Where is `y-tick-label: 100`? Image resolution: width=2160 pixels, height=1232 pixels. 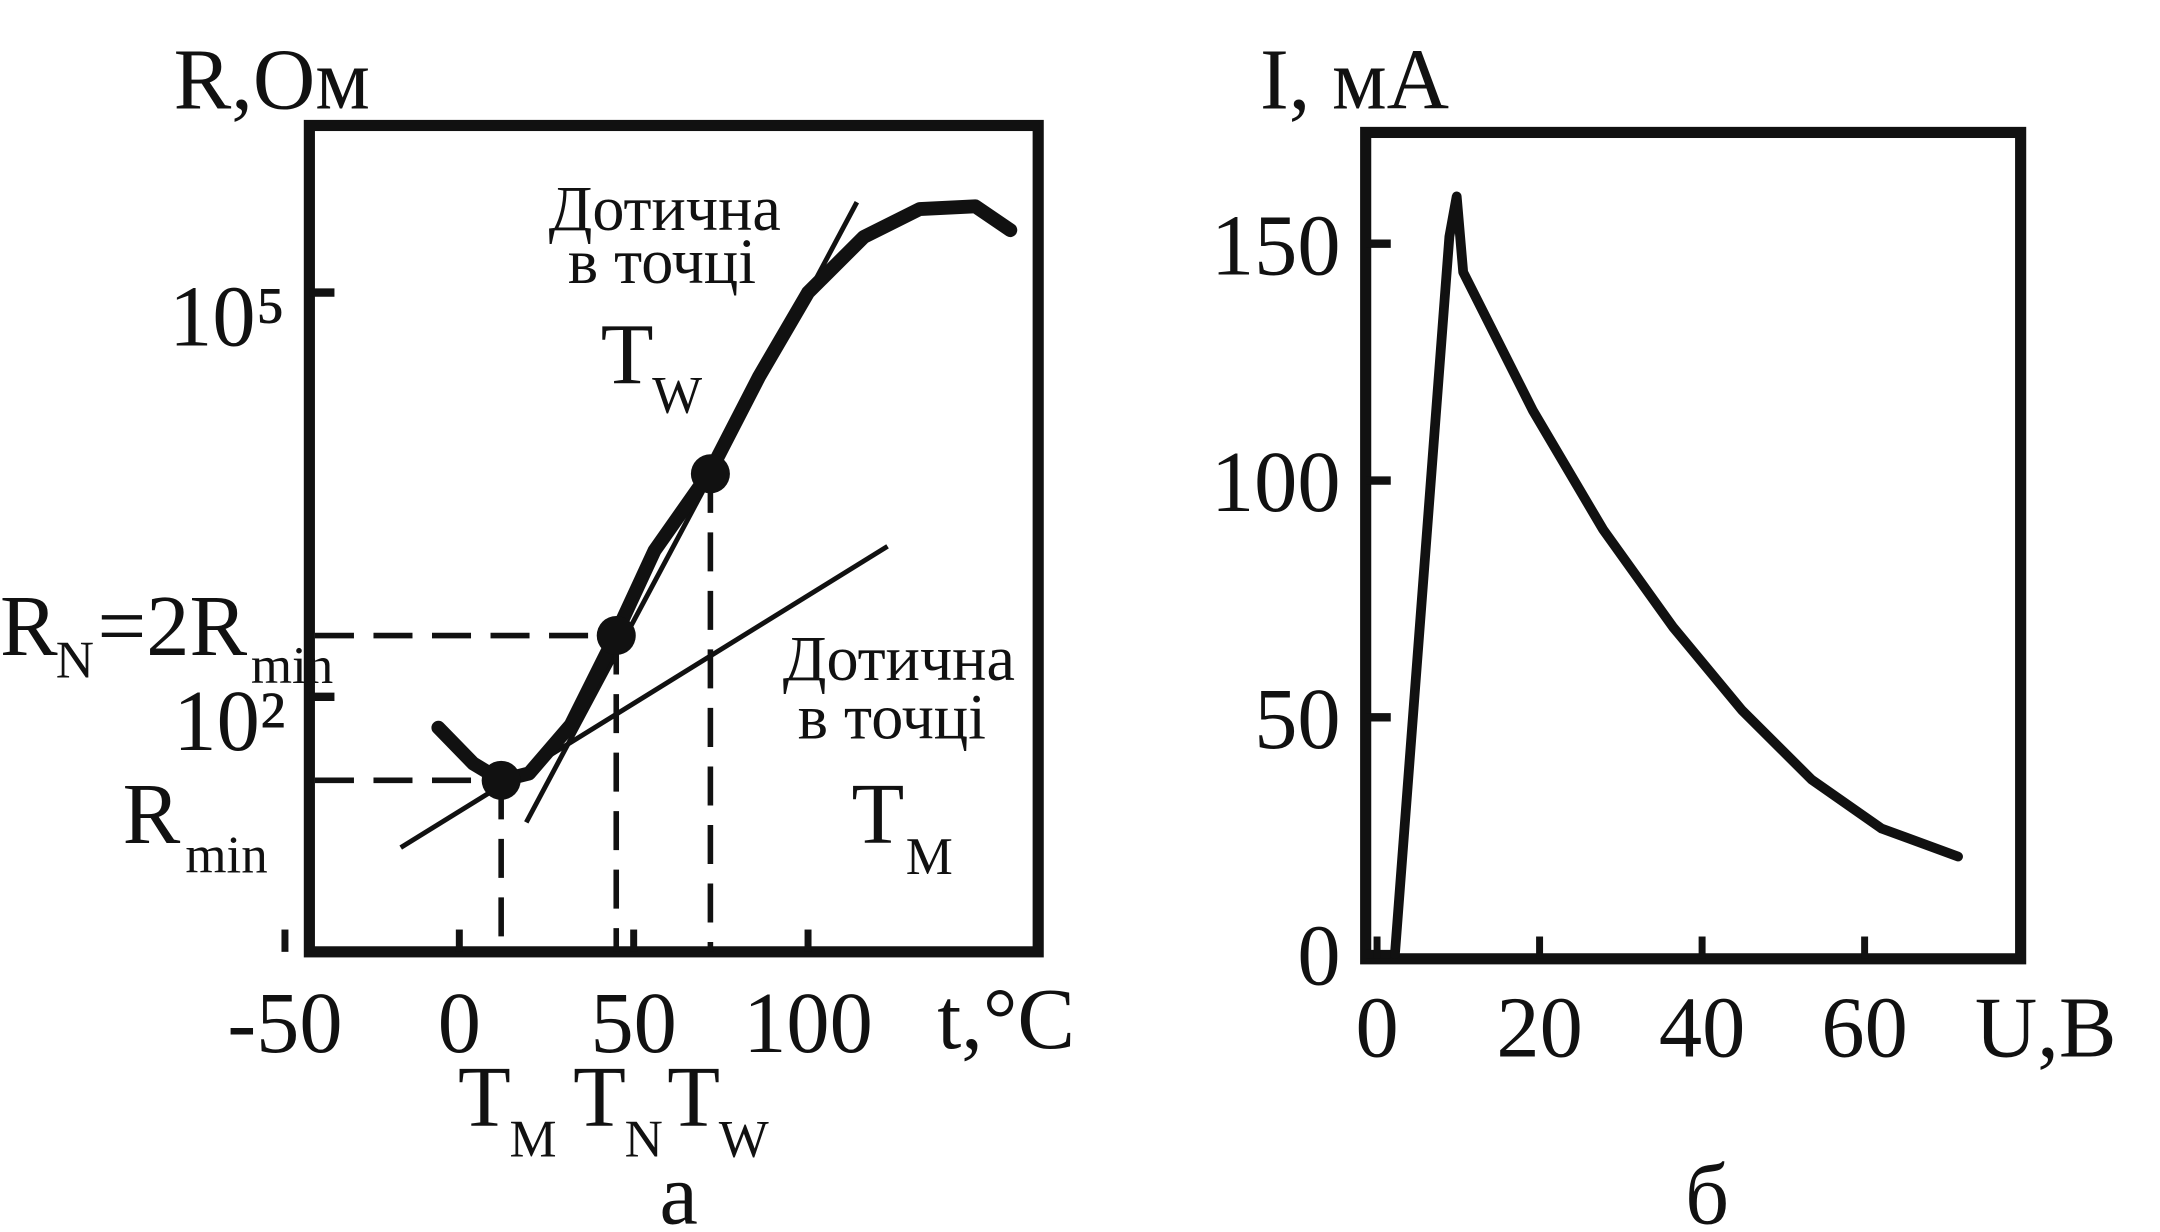
y-tick-label: 100 is located at coordinates (1276, 482).